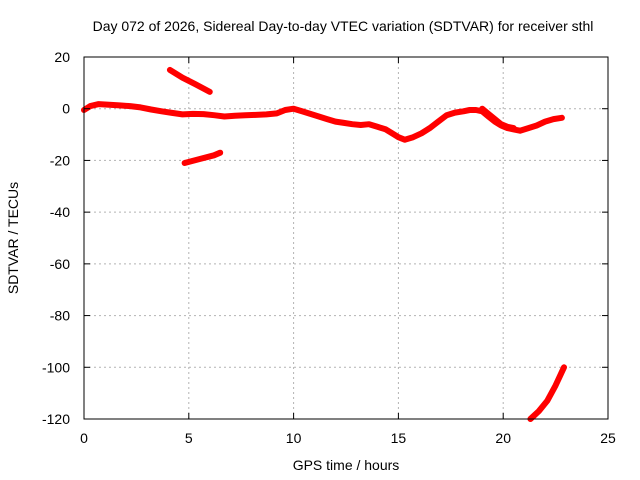  What do you see at coordinates (56, 419) in the screenshot?
I see `y-tick-label: -120` at bounding box center [56, 419].